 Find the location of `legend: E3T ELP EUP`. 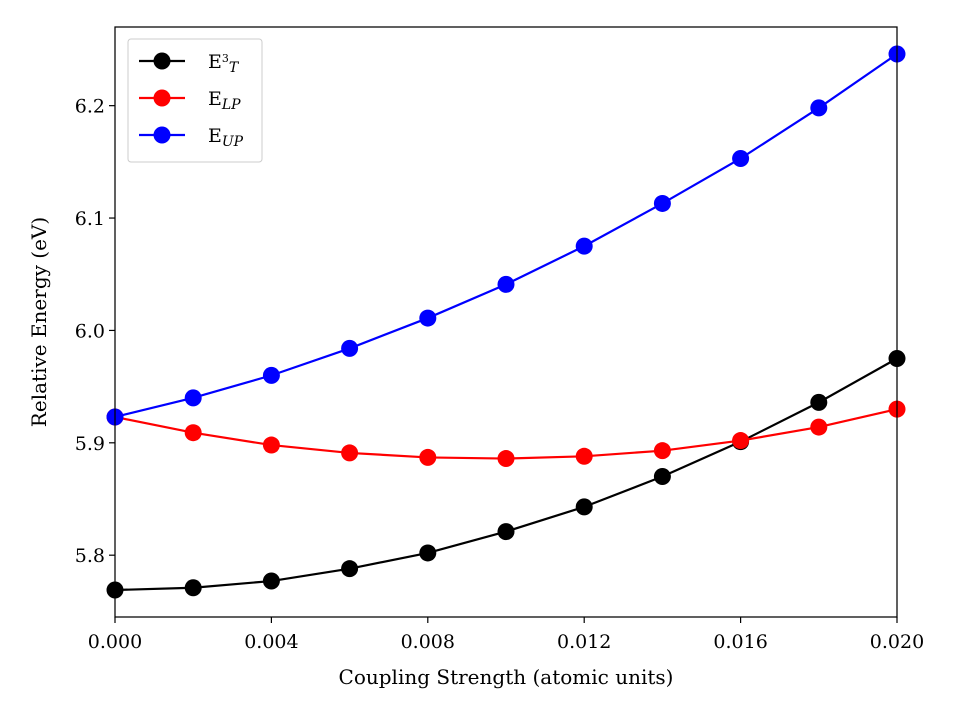

legend: E3T ELP EUP is located at coordinates (195, 100).